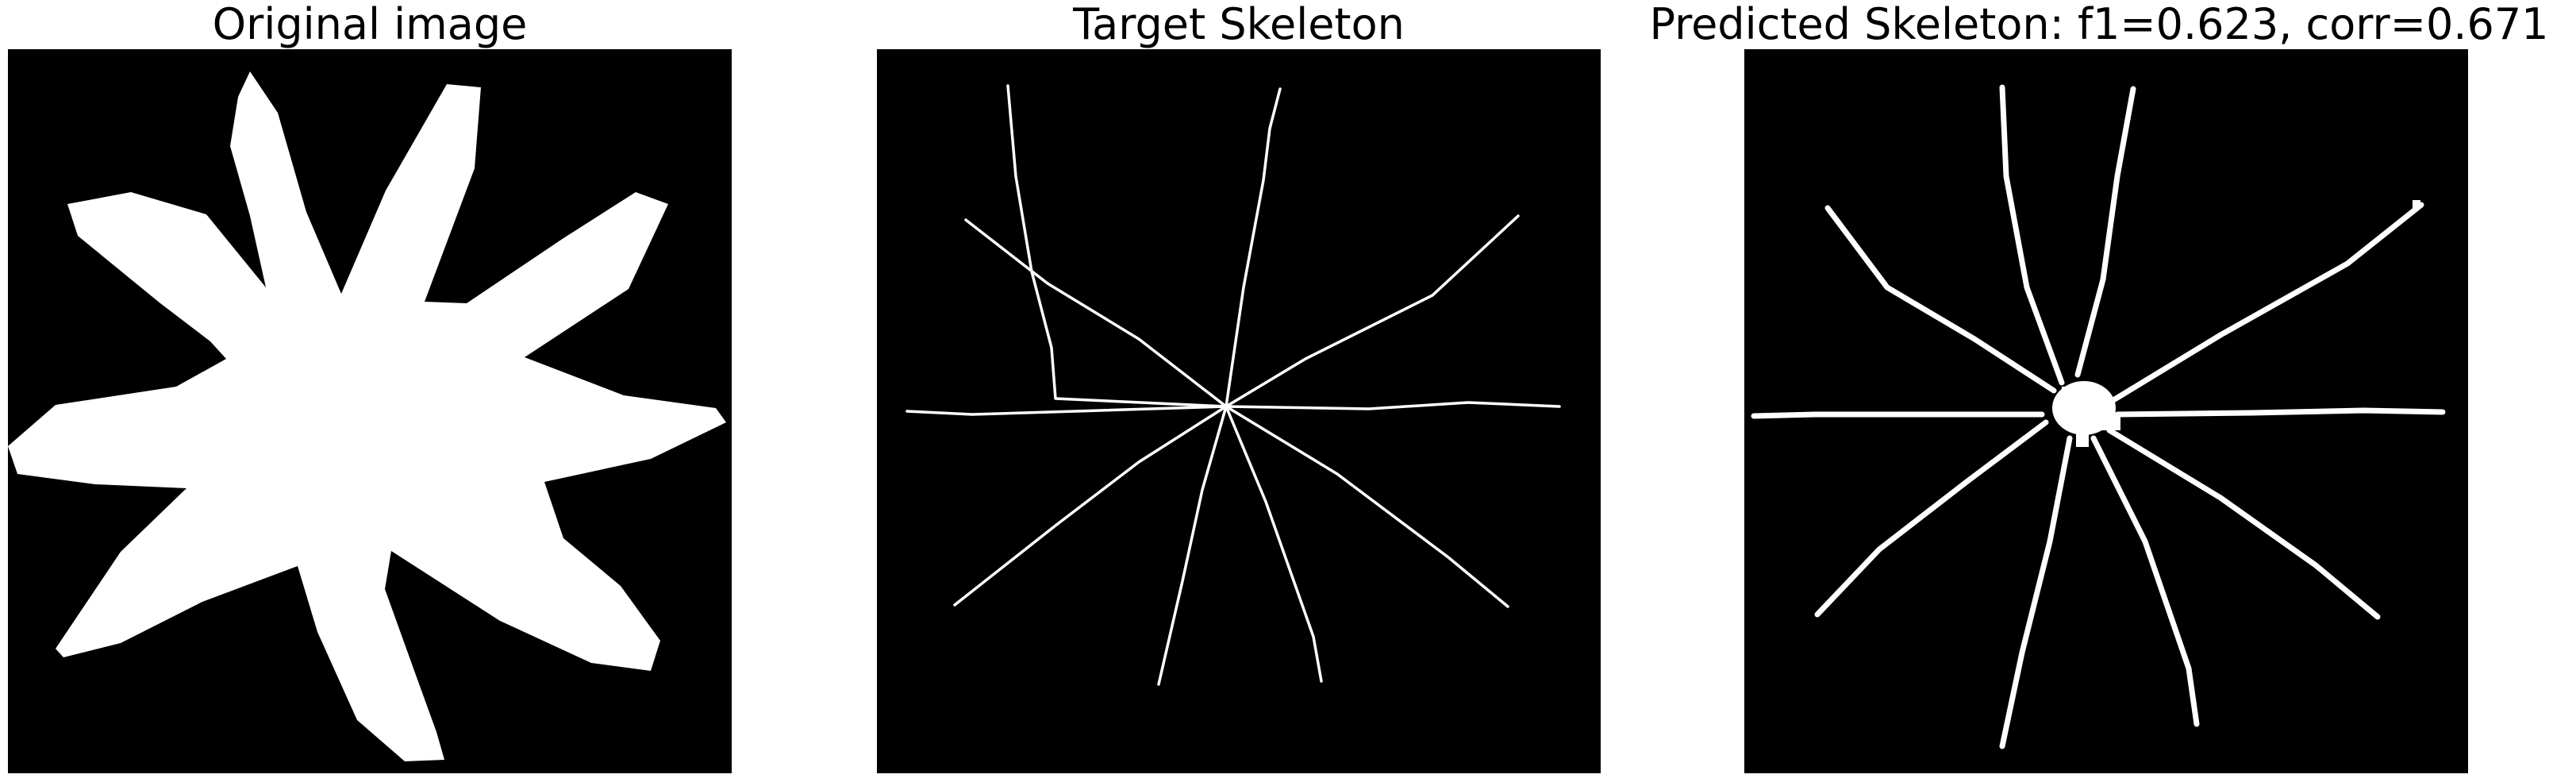  I want to click on predicted-skeleton-title: Predicted Skeleton: f1=0.623, corr=0.671, so click(2099, 24).